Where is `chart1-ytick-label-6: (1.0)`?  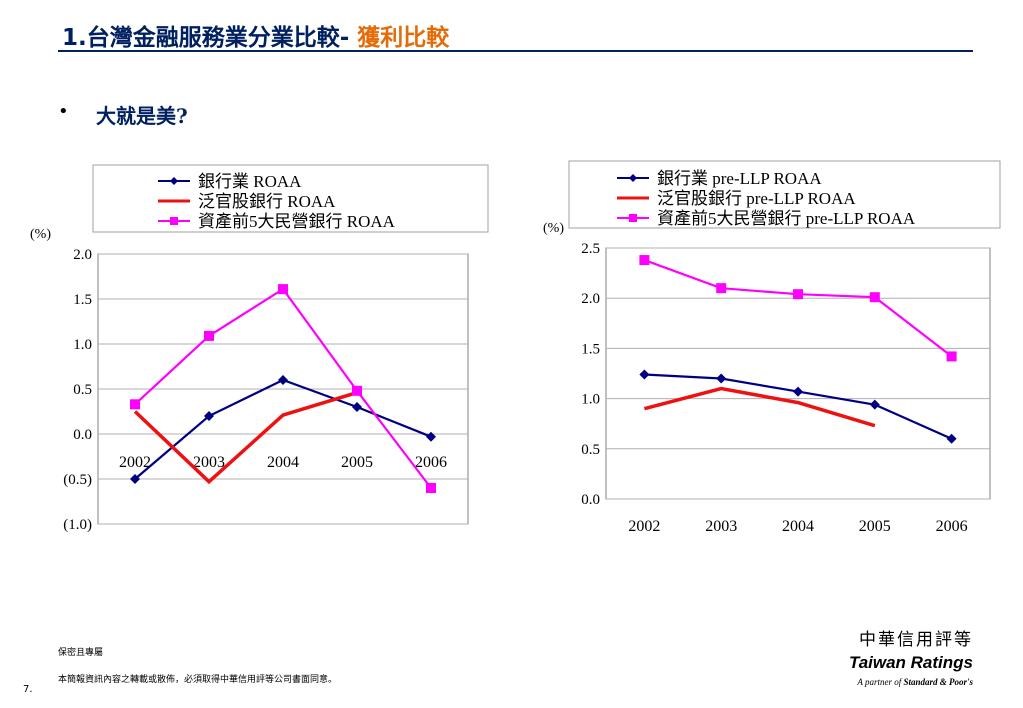 chart1-ytick-label-6: (1.0) is located at coordinates (77, 525).